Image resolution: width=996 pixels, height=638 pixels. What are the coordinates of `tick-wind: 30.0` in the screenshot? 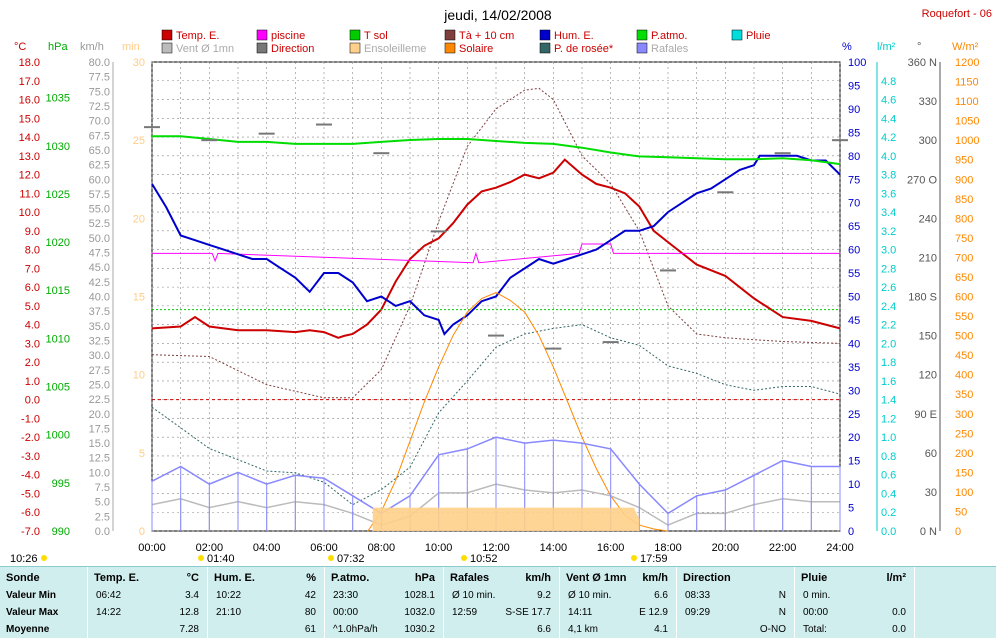 It's located at (99, 356).